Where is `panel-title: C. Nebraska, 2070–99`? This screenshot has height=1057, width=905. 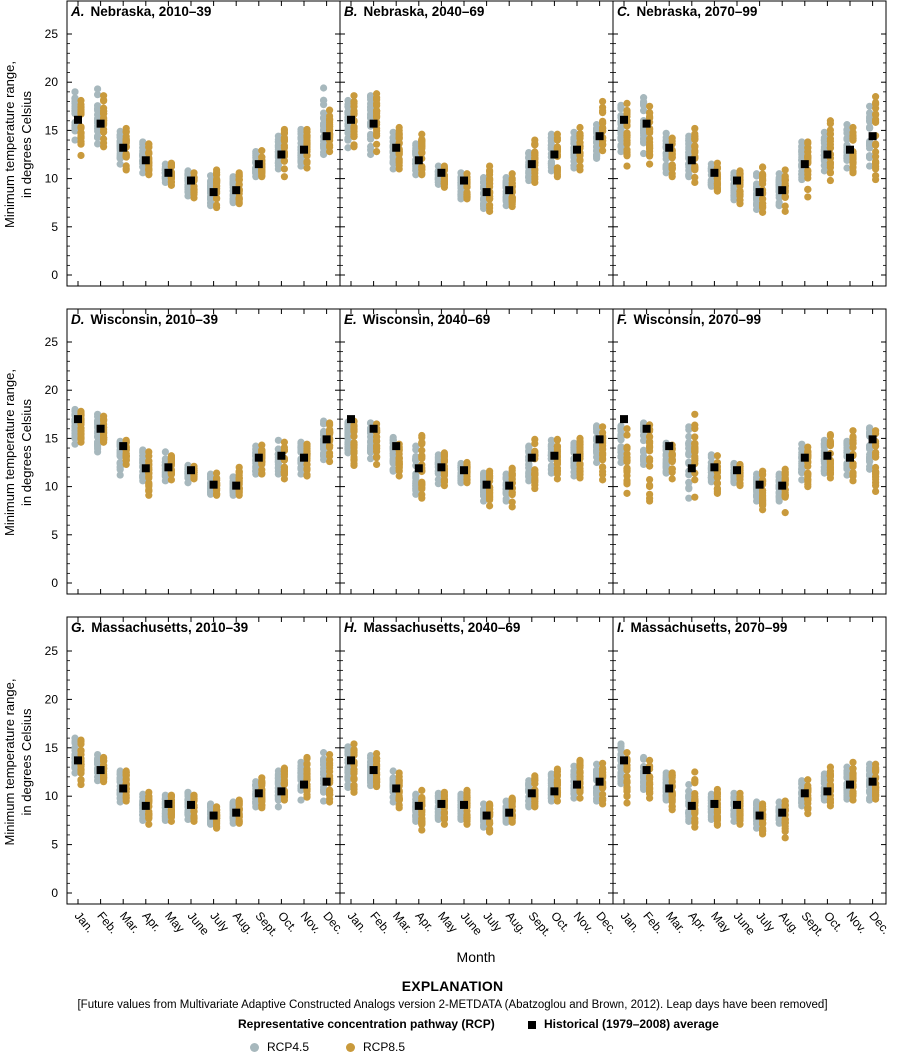
panel-title: C. Nebraska, 2070–99 is located at coordinates (687, 11).